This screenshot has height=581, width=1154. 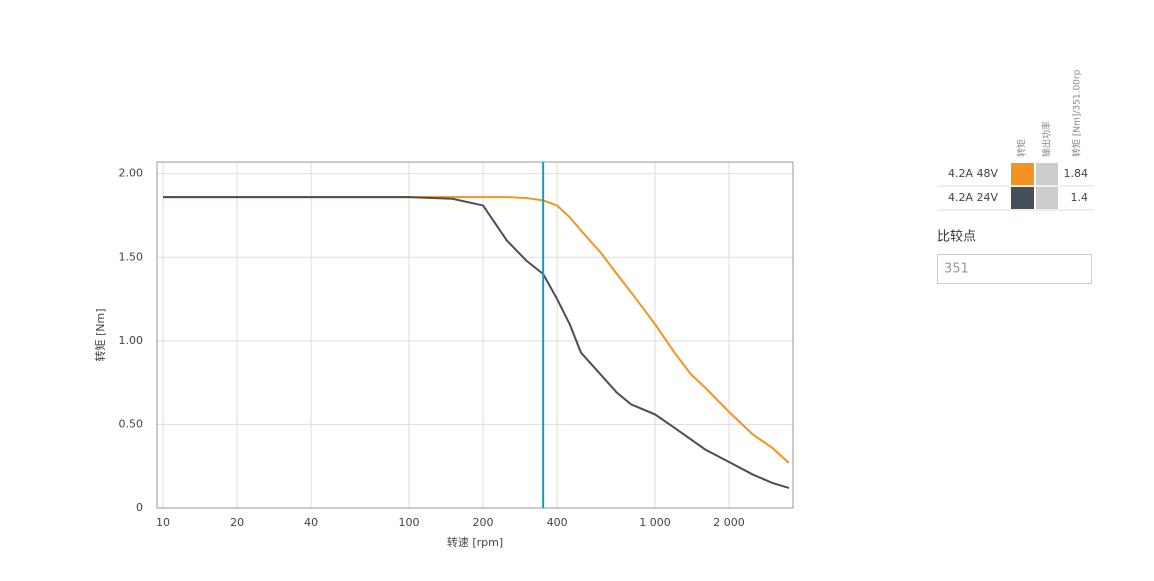 What do you see at coordinates (131, 423) in the screenshot?
I see `y-tick-label: 0.50` at bounding box center [131, 423].